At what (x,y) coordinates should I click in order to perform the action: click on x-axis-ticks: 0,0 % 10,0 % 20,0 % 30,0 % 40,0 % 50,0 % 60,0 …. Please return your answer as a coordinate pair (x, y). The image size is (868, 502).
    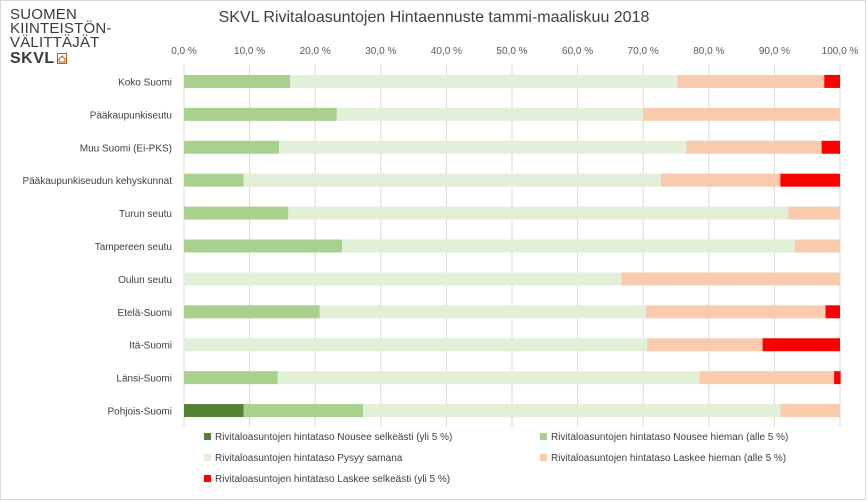
    Looking at the image, I should click on (514, 51).